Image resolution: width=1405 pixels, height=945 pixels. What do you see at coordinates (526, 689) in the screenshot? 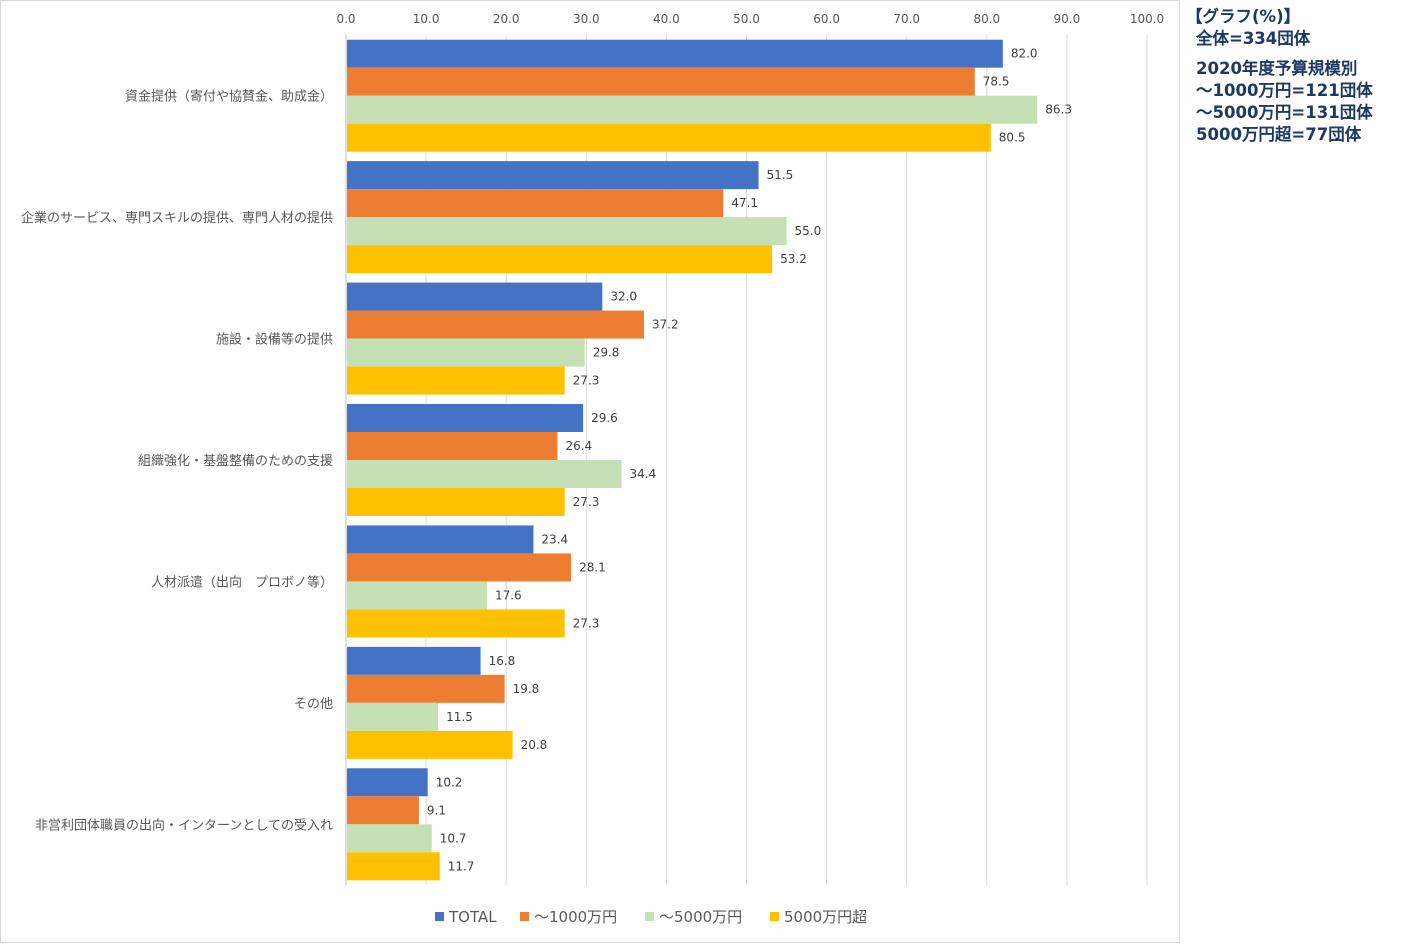
I see `data-label: 19.8` at bounding box center [526, 689].